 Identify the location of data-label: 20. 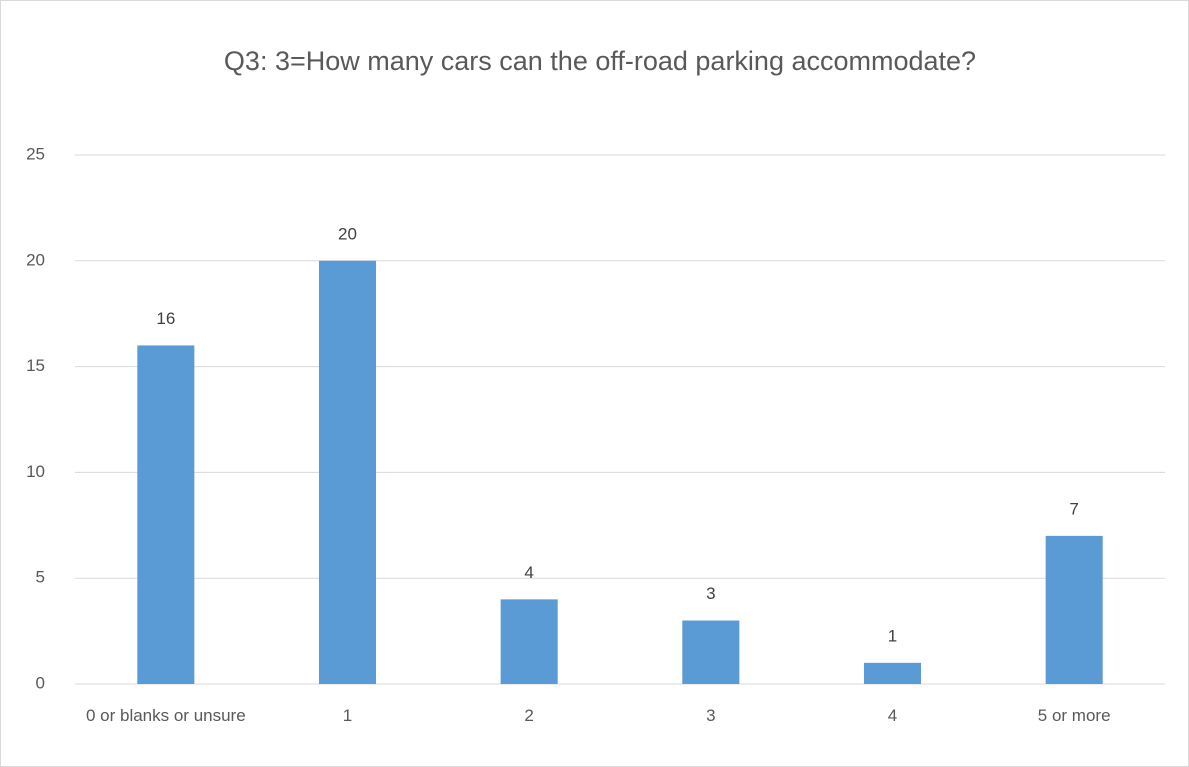
(347, 233).